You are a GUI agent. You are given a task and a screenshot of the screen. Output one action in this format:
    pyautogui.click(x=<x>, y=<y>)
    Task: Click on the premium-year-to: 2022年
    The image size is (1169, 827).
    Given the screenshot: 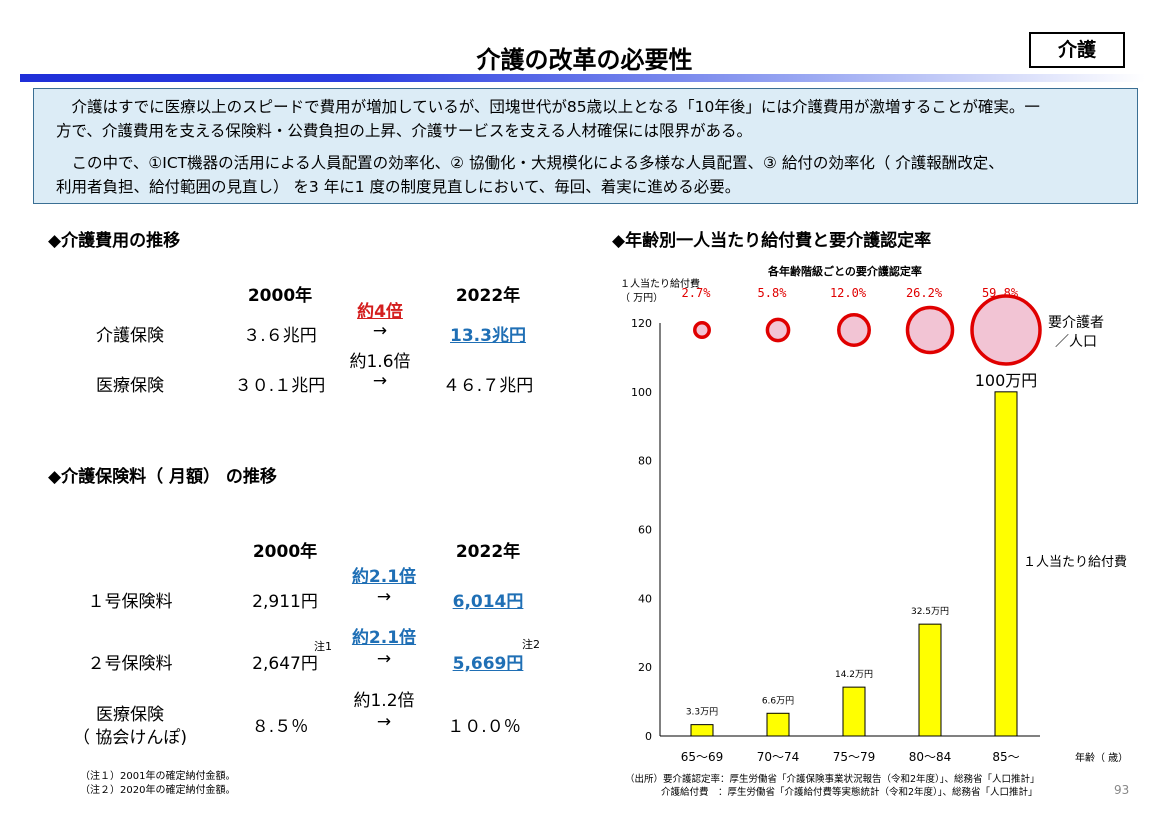 What is the action you would take?
    pyautogui.click(x=488, y=552)
    